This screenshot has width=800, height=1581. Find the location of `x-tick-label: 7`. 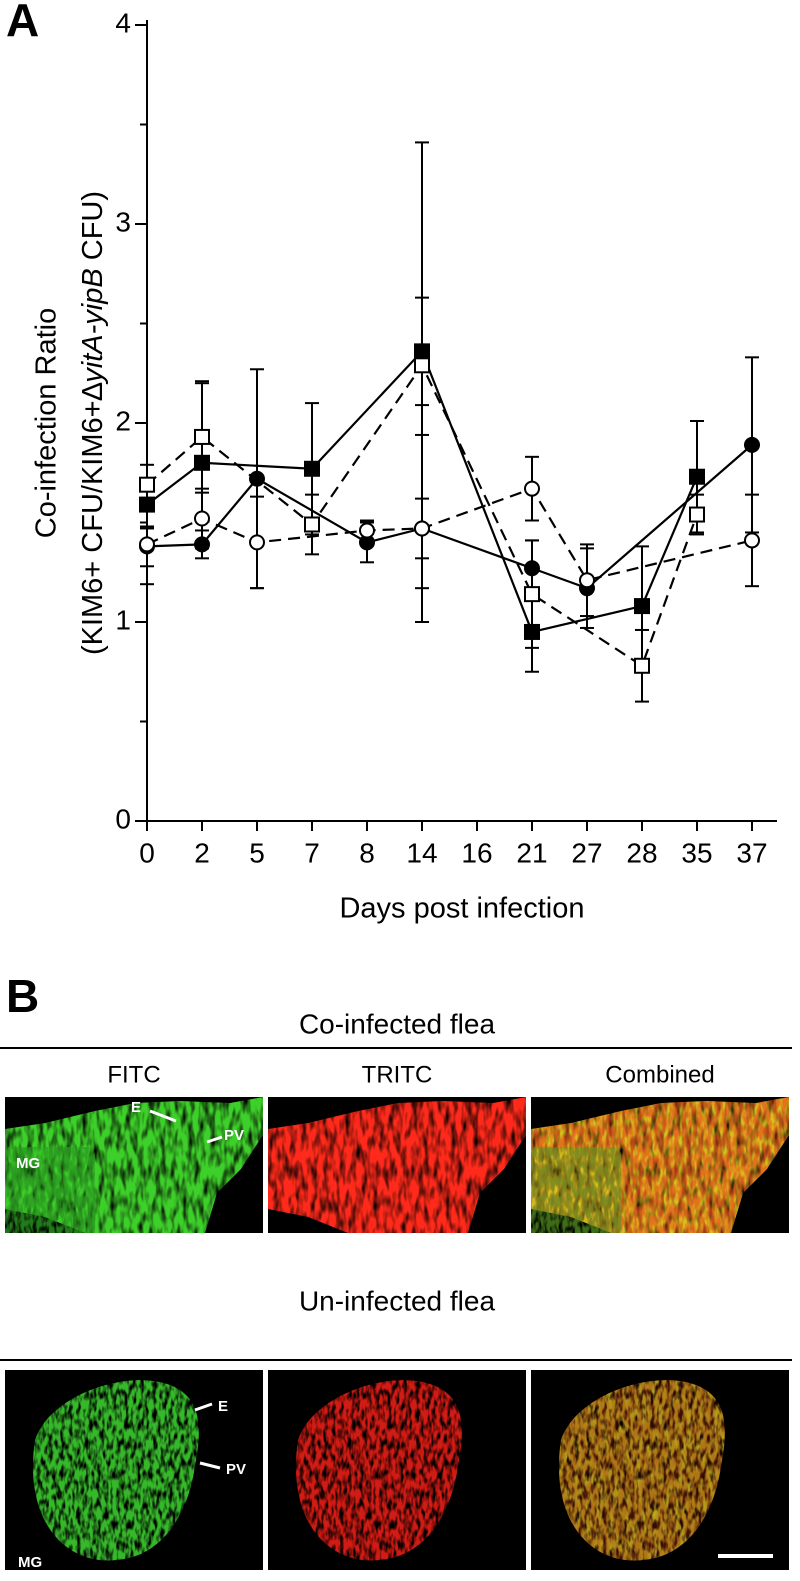

x-tick-label: 7 is located at coordinates (312, 852).